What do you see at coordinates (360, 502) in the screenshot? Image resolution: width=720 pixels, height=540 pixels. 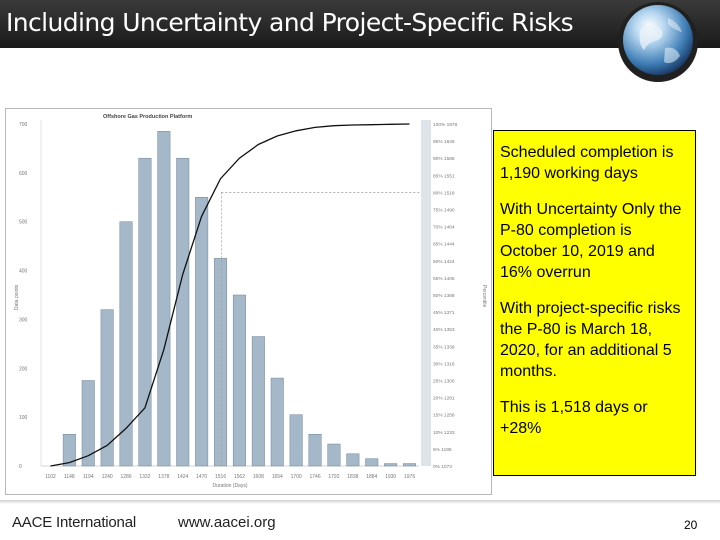 I see `footer-divider` at bounding box center [360, 502].